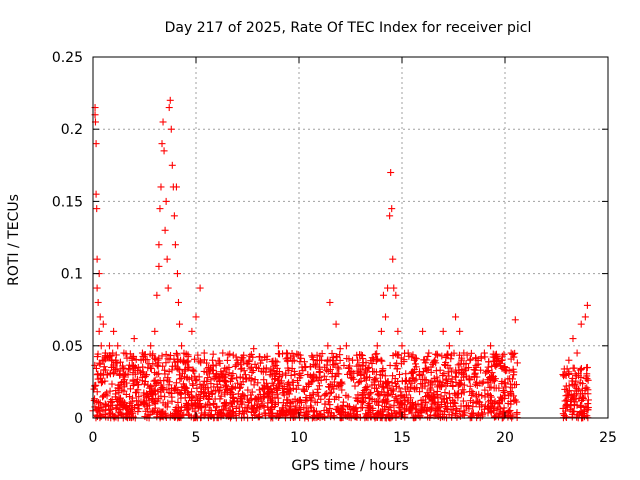 The height and width of the screenshot is (480, 640). I want to click on y-tick-label: 0, so click(78, 419).